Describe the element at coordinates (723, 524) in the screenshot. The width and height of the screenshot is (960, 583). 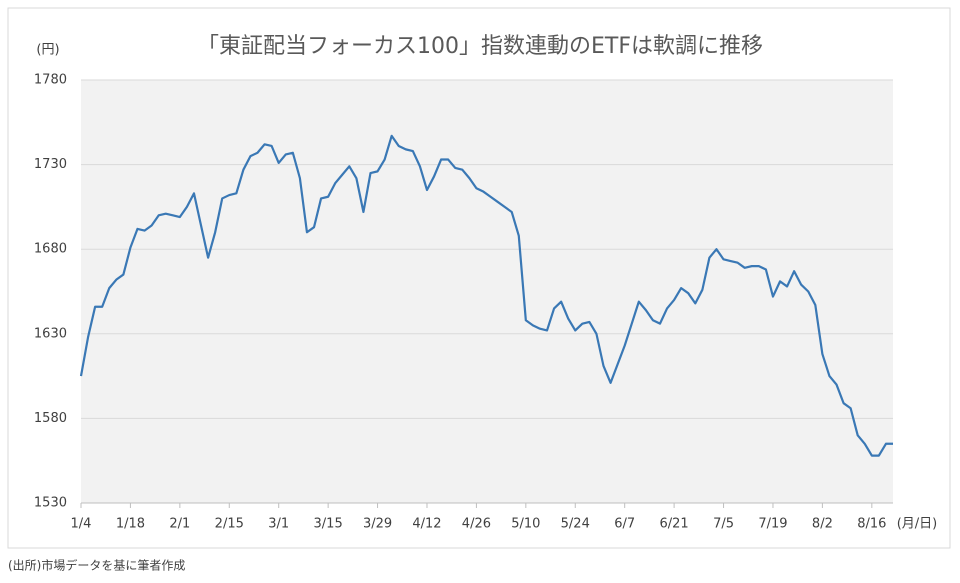
I see `x-tick-label: 7/5` at that location.